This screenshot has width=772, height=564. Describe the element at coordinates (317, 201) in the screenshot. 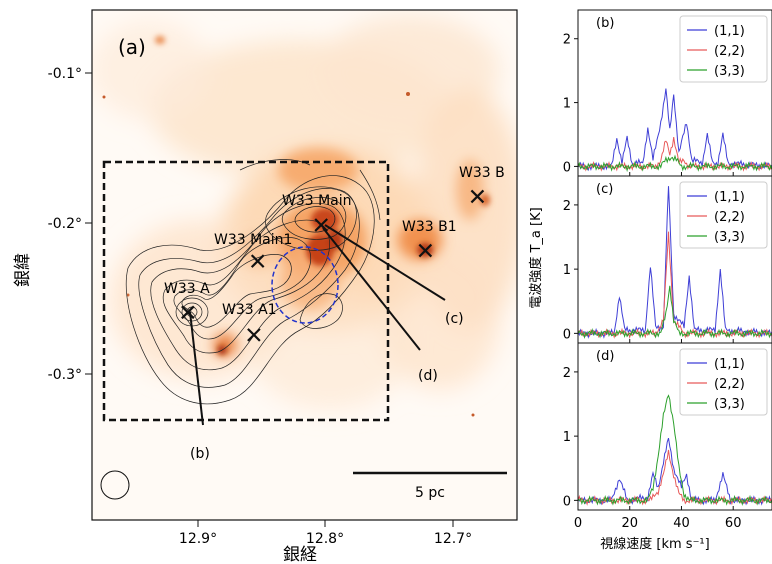

I see `source-label-w33main: W33 Main` at that location.